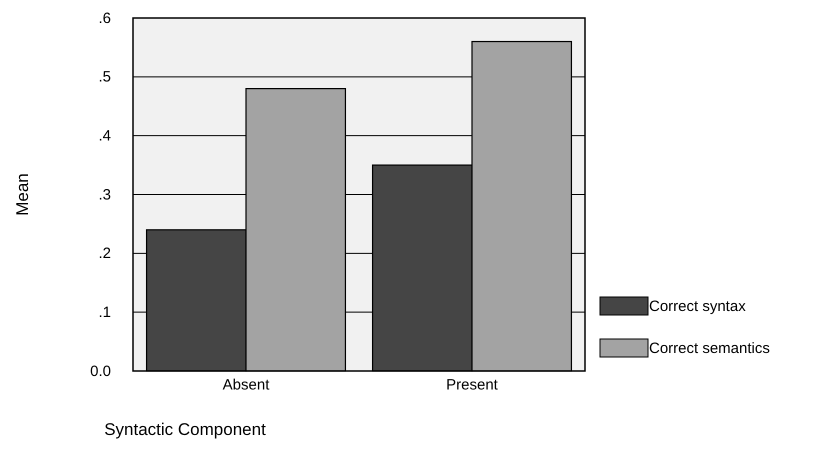 Image resolution: width=813 pixels, height=456 pixels. What do you see at coordinates (185, 429) in the screenshot?
I see `x-axis-title: Syntactic Component` at bounding box center [185, 429].